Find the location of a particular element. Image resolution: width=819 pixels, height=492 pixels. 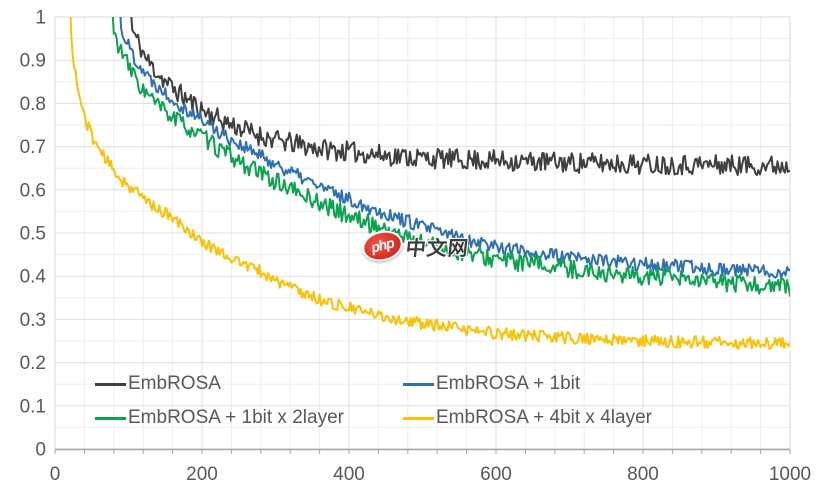

php-badge-icon: php is located at coordinates (382, 246).